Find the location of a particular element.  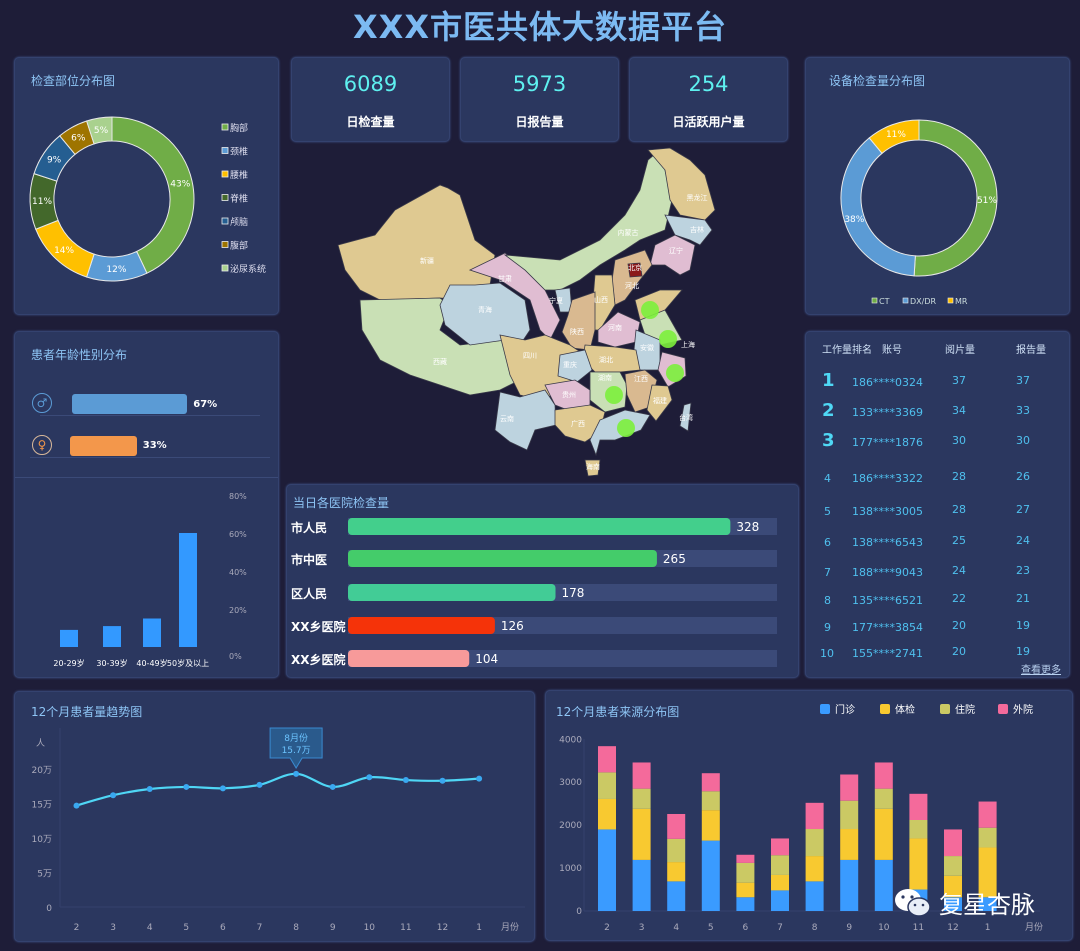

province-qinghai is located at coordinates (485, 314).